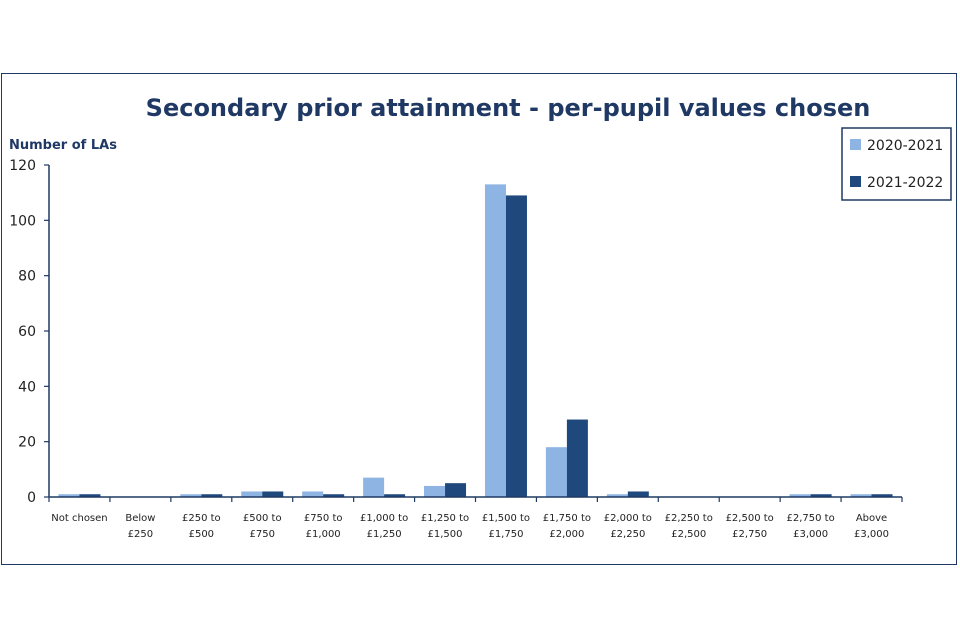 The image size is (960, 640). I want to click on x-tick-label: Below £250, so click(140, 526).